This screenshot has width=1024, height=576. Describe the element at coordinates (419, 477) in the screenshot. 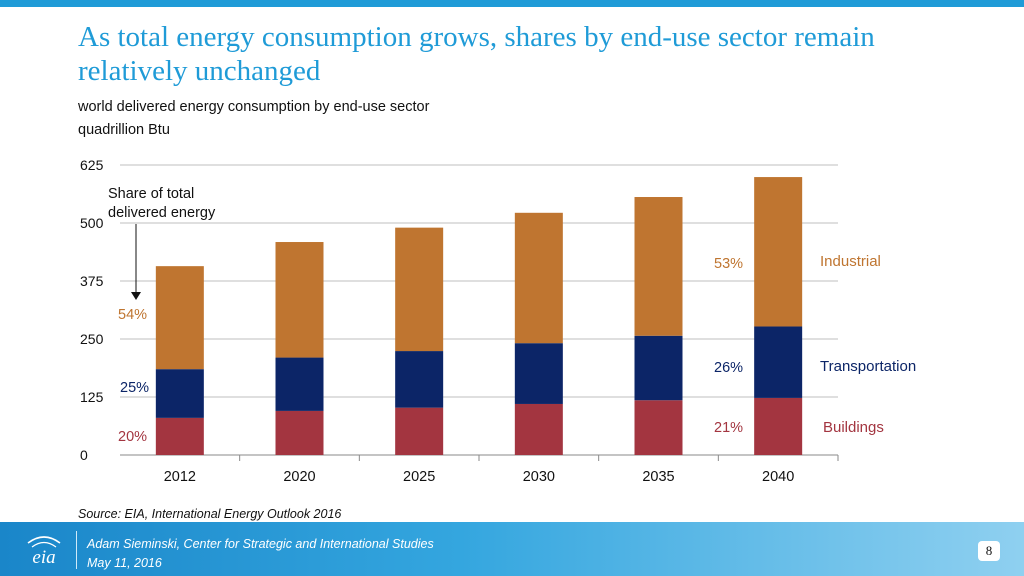

I see `x-tick-label: 2025` at that location.